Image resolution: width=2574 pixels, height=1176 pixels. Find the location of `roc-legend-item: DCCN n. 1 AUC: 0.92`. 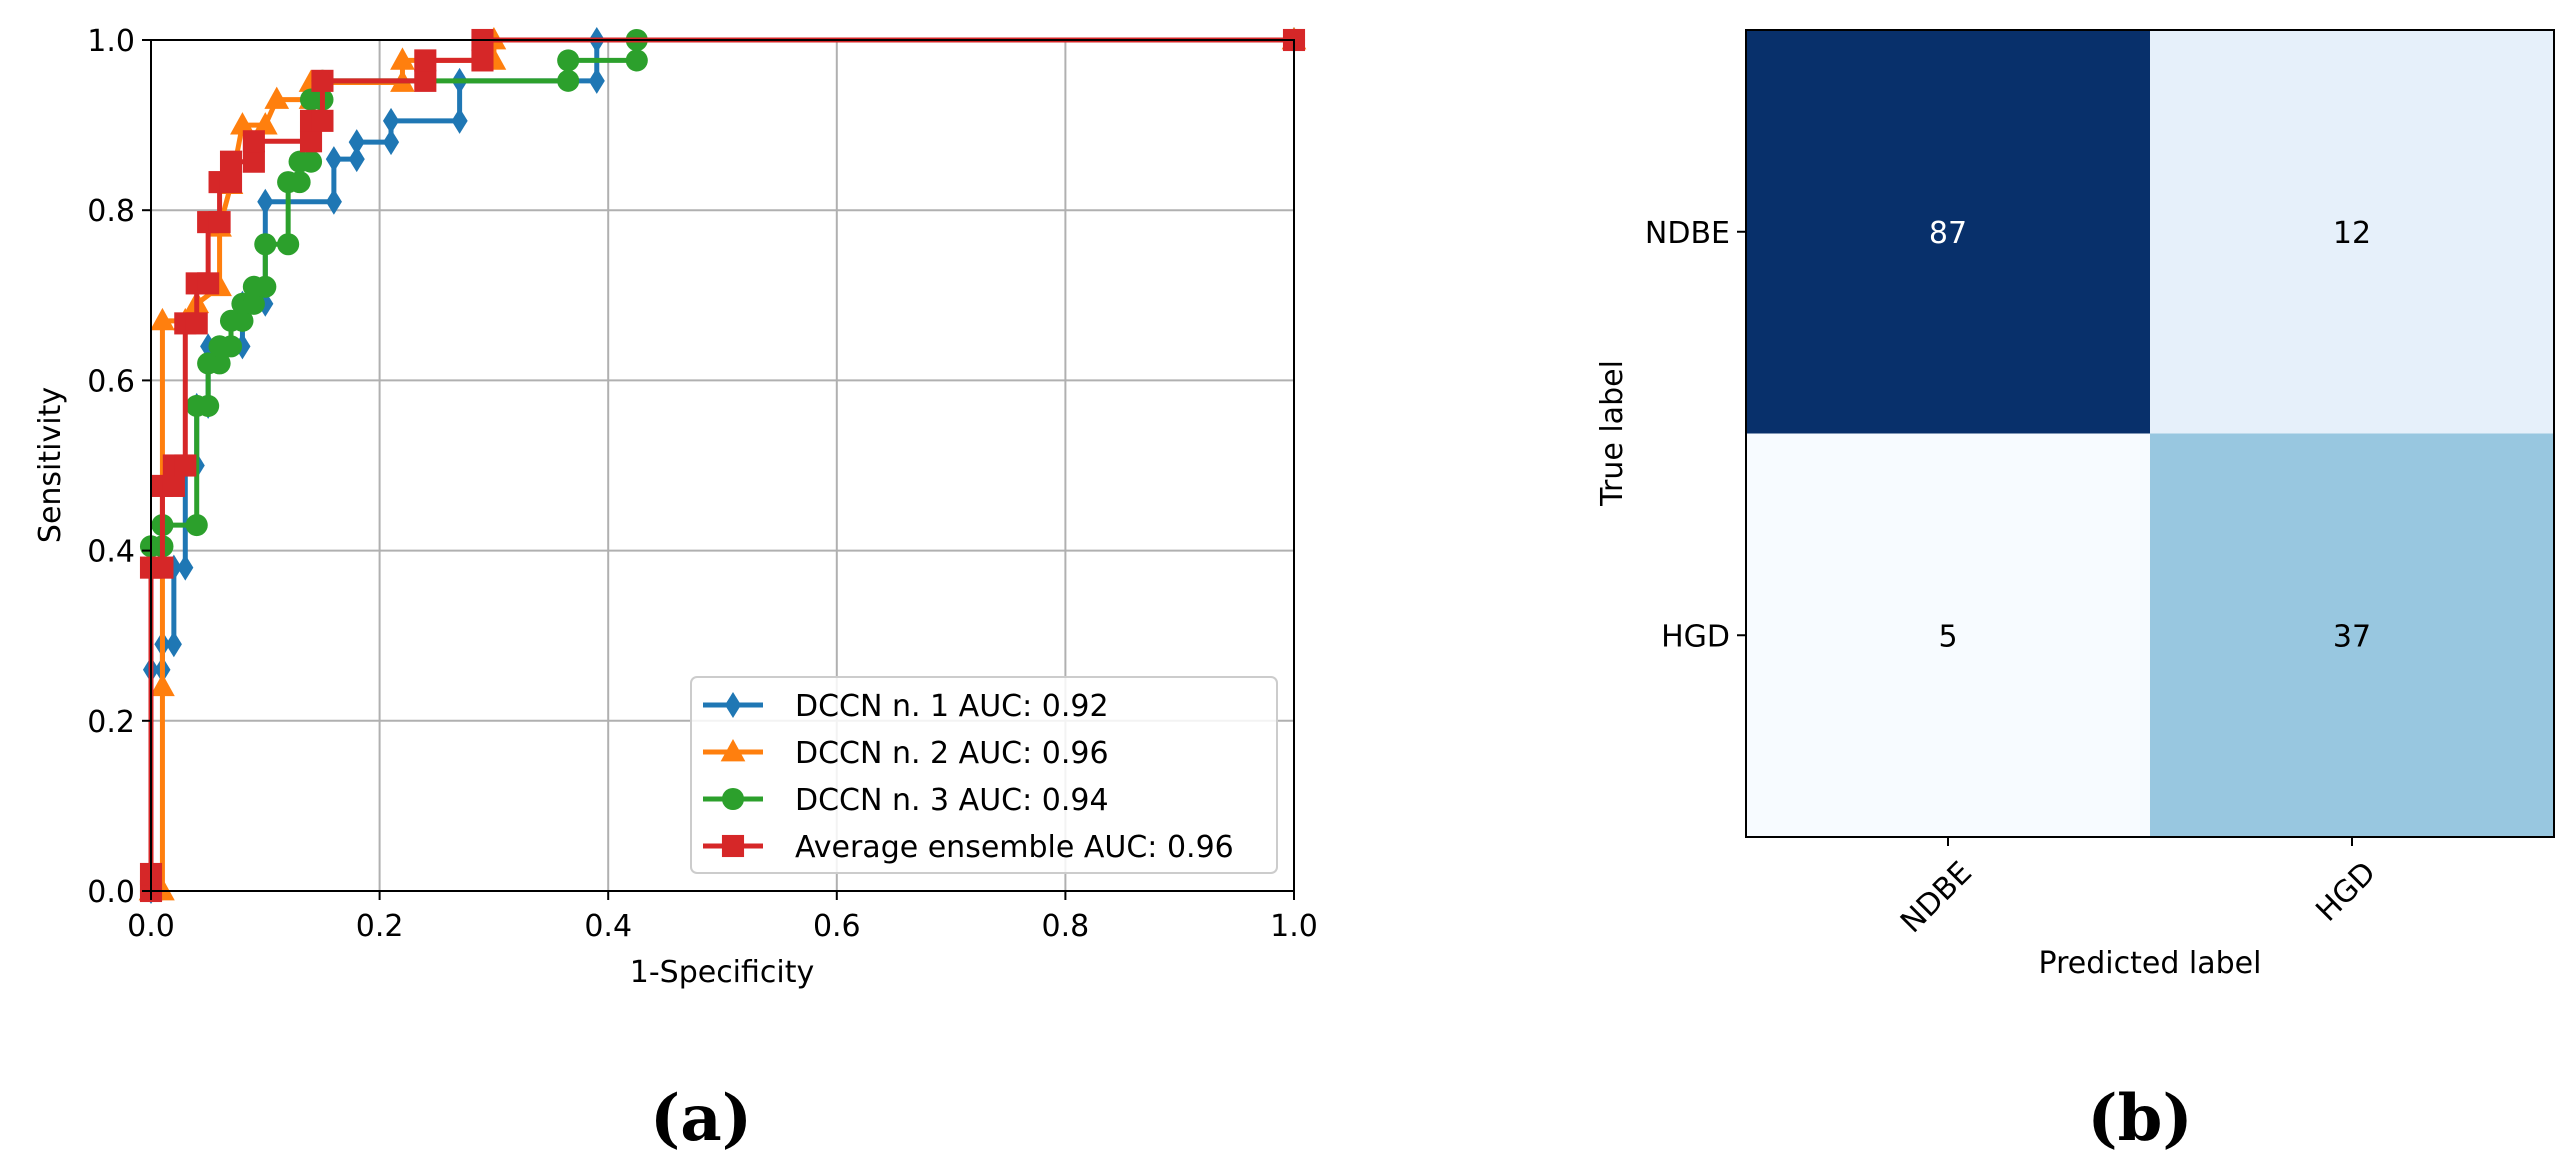

roc-legend-item: DCCN n. 1 AUC: 0.92 is located at coordinates (906, 706).